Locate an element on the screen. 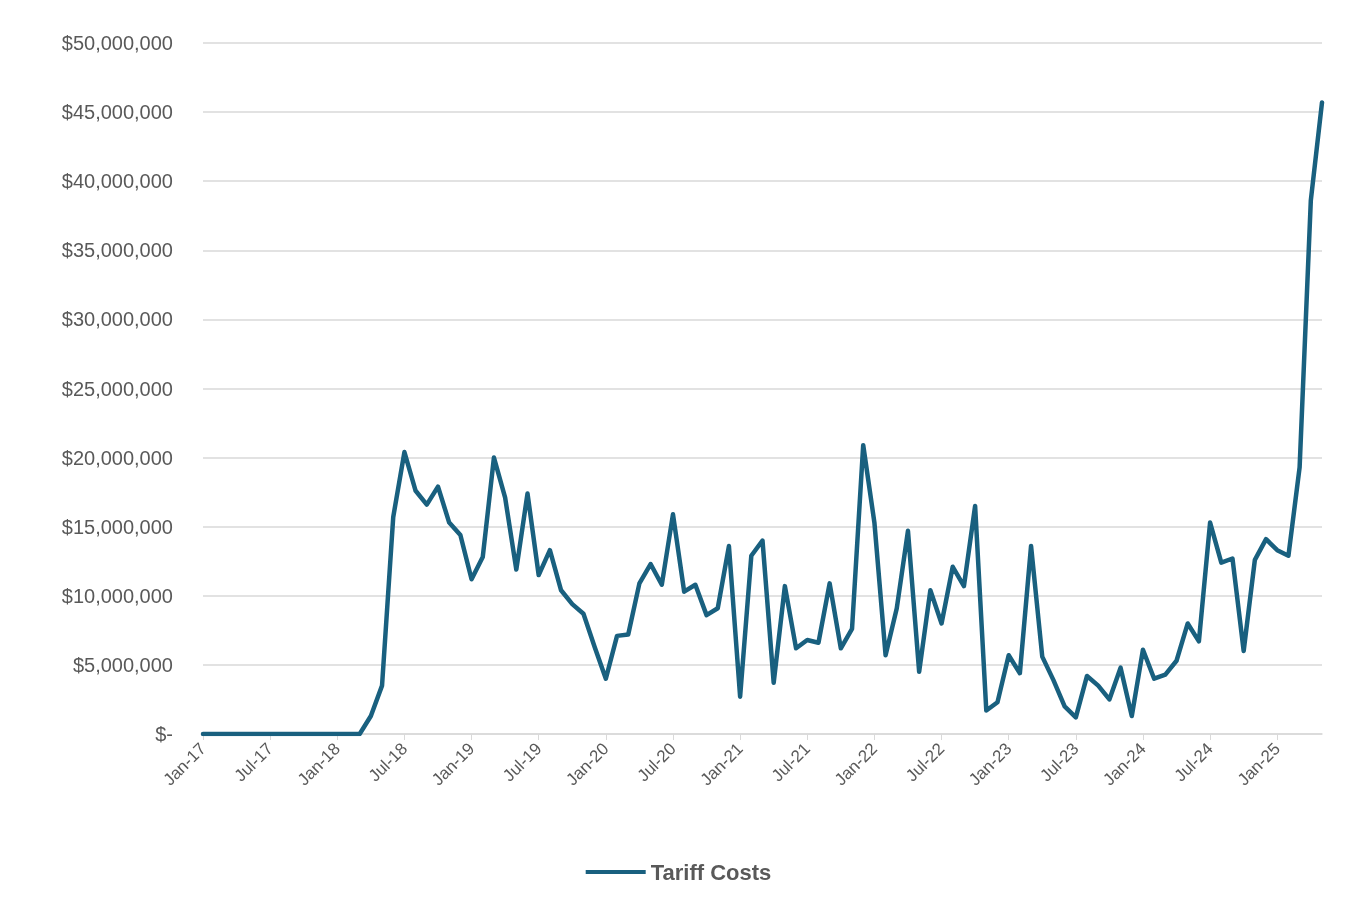 The image size is (1357, 906). y-tick-label: $25,000,000 is located at coordinates (117, 388).